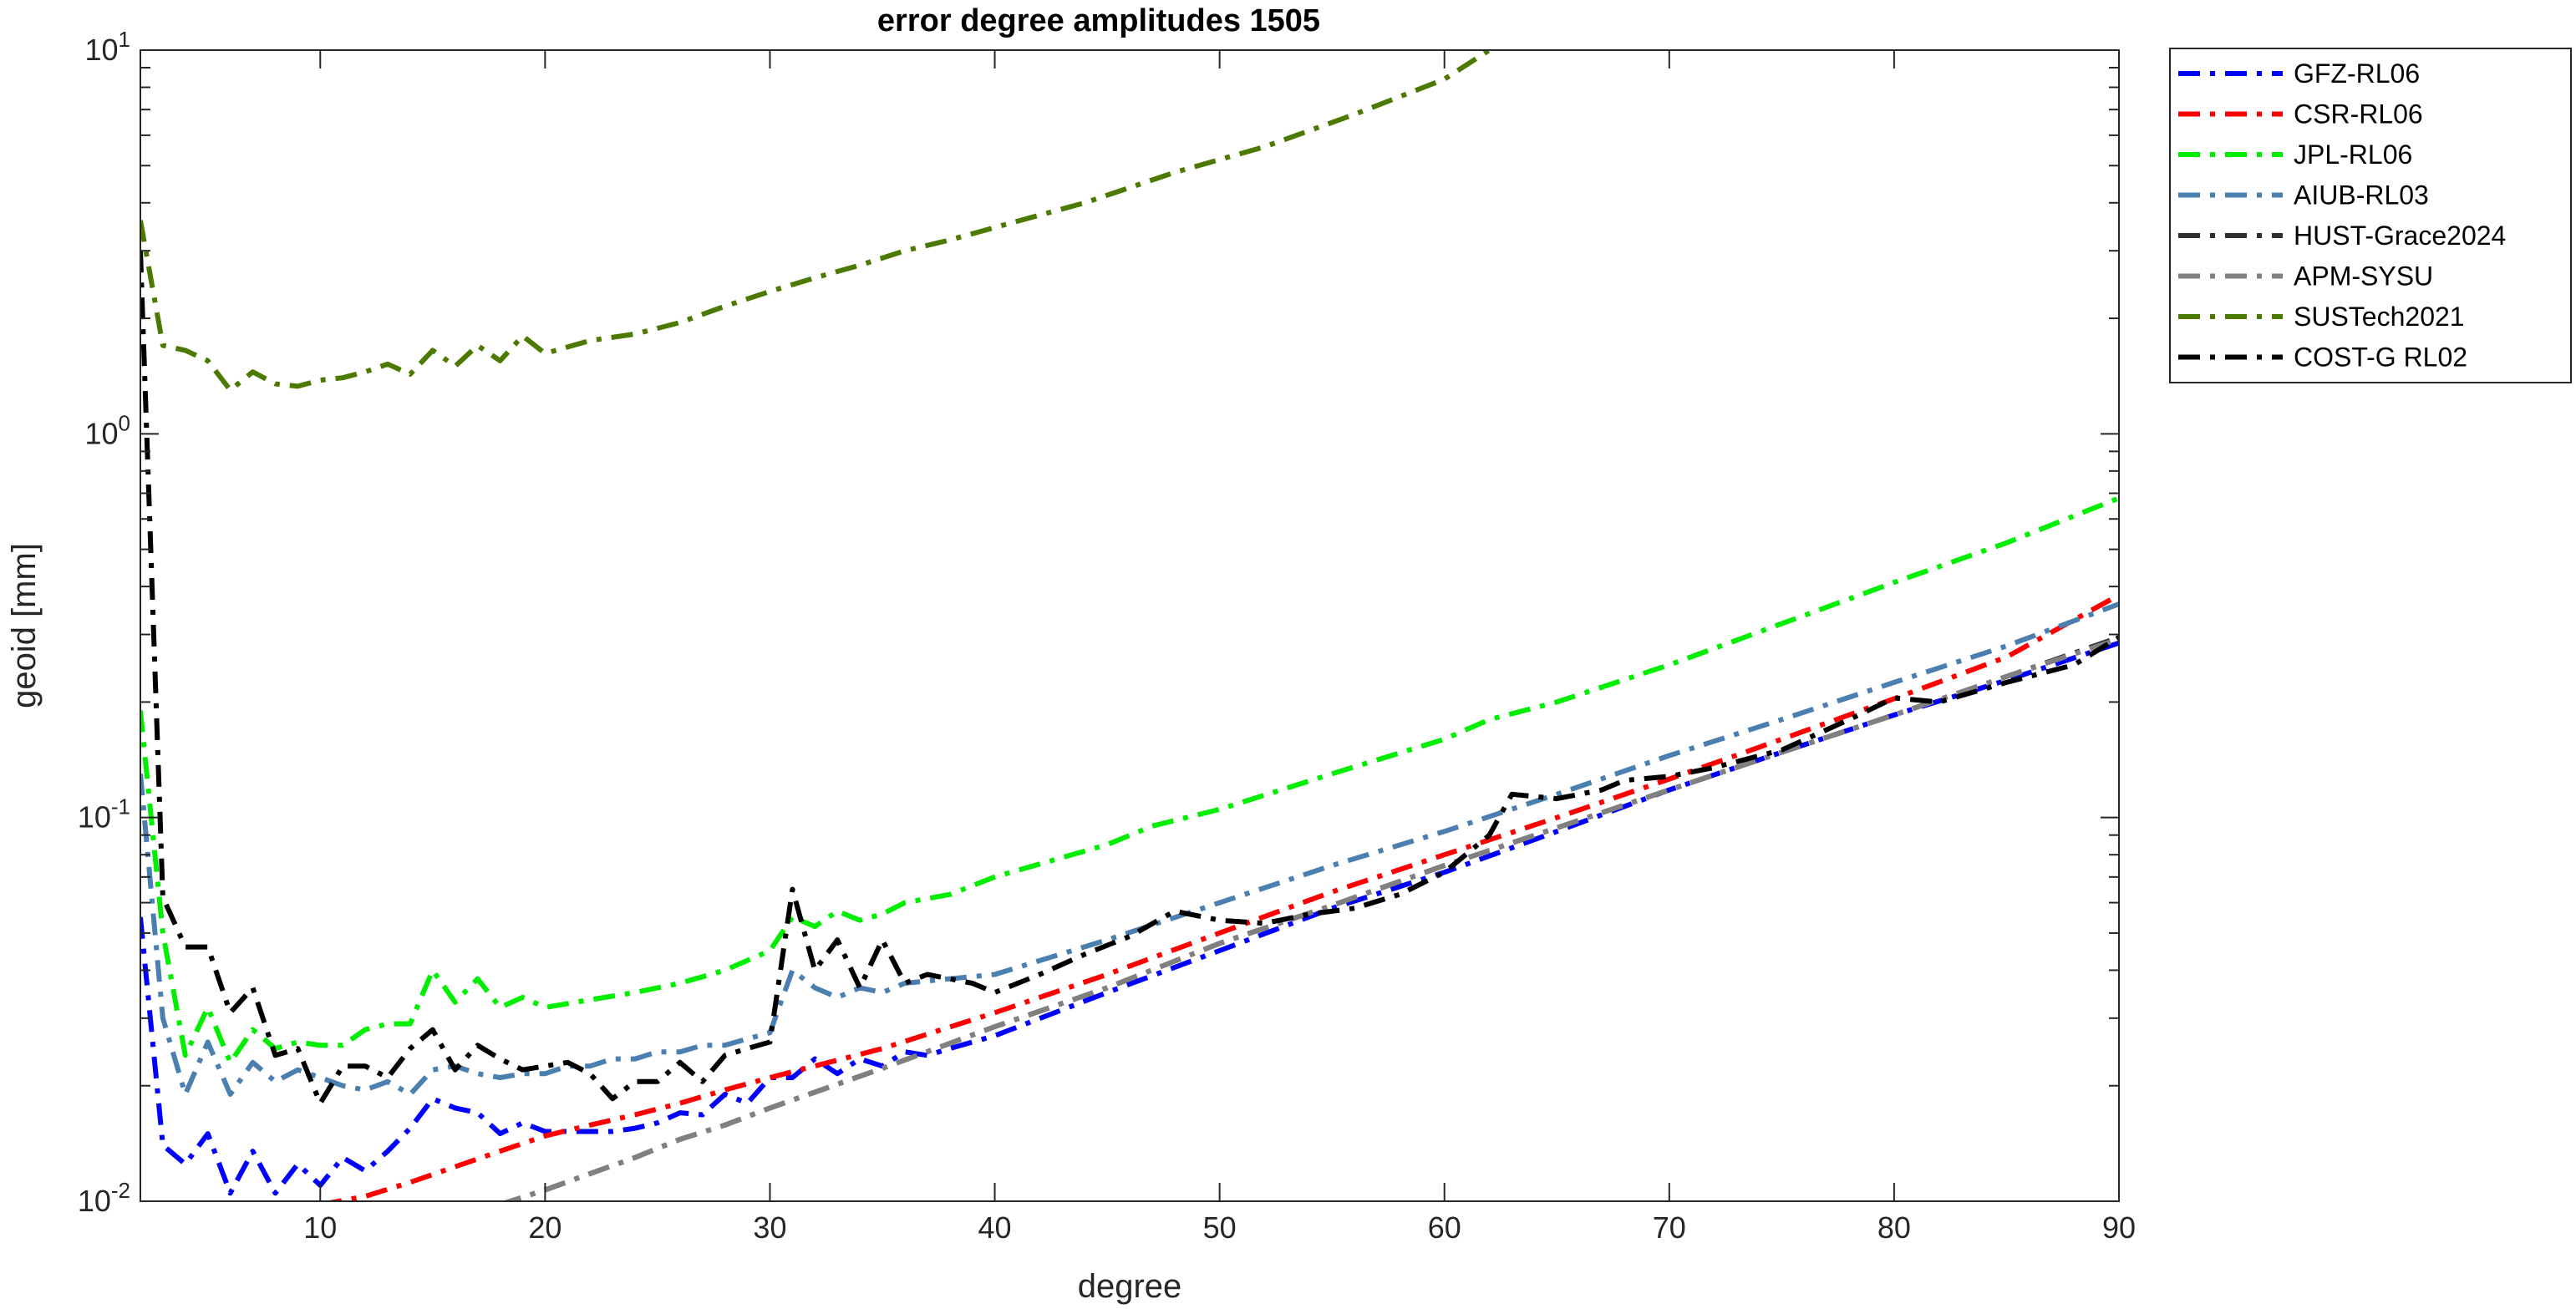 This screenshot has width=2576, height=1309. Describe the element at coordinates (2353, 155) in the screenshot. I see `legend-label-2: JPL-RL06` at that location.